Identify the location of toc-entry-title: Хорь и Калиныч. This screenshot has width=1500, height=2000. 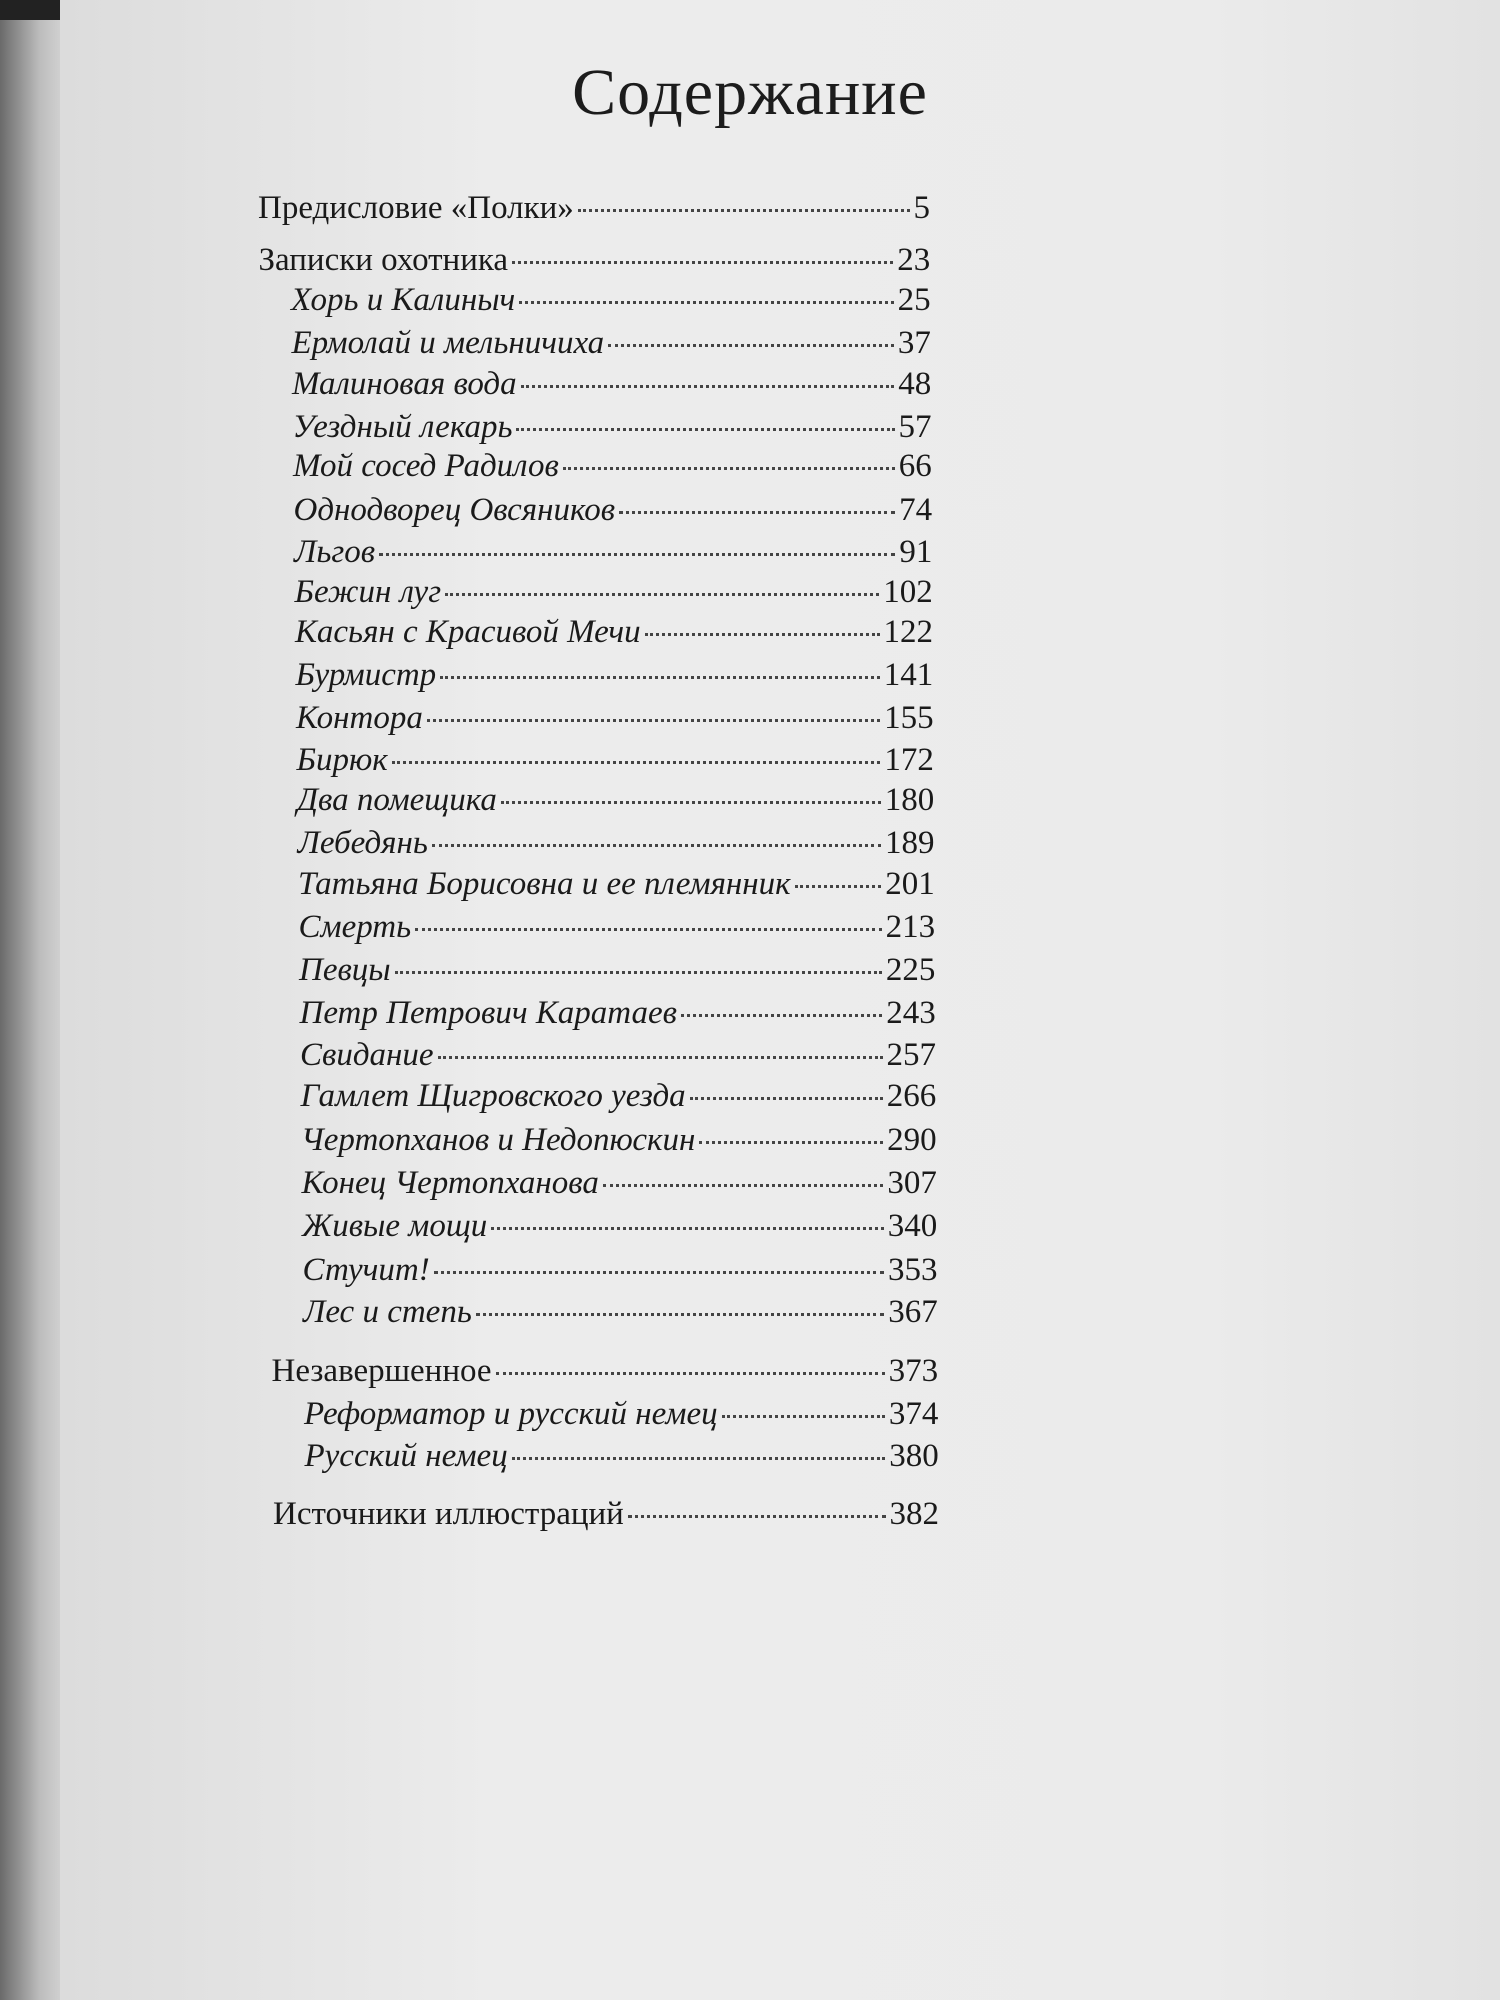
(403, 300).